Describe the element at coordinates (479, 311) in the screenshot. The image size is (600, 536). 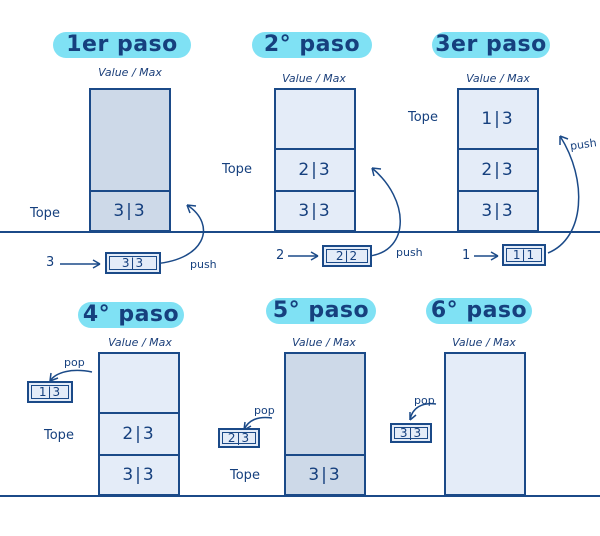
I see `step-6-title: 6° paso` at that location.